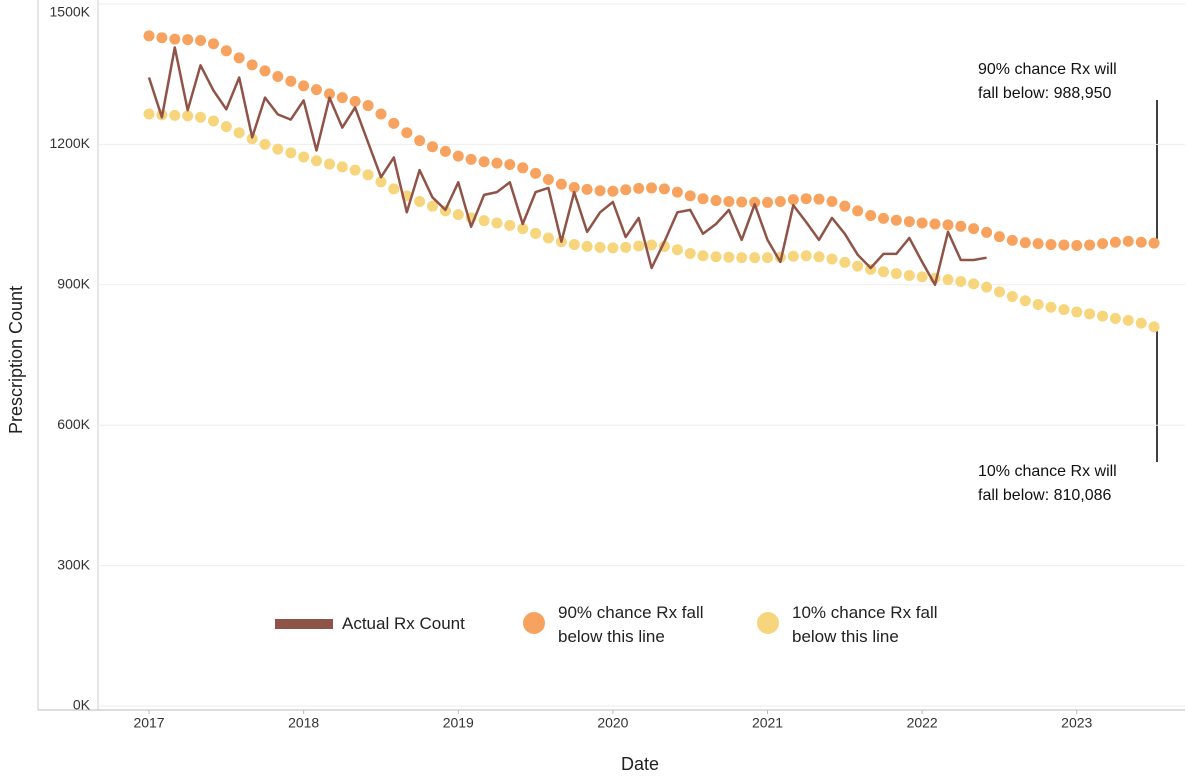  What do you see at coordinates (16, 360) in the screenshot?
I see `y-axis-title: Prescription Count` at bounding box center [16, 360].